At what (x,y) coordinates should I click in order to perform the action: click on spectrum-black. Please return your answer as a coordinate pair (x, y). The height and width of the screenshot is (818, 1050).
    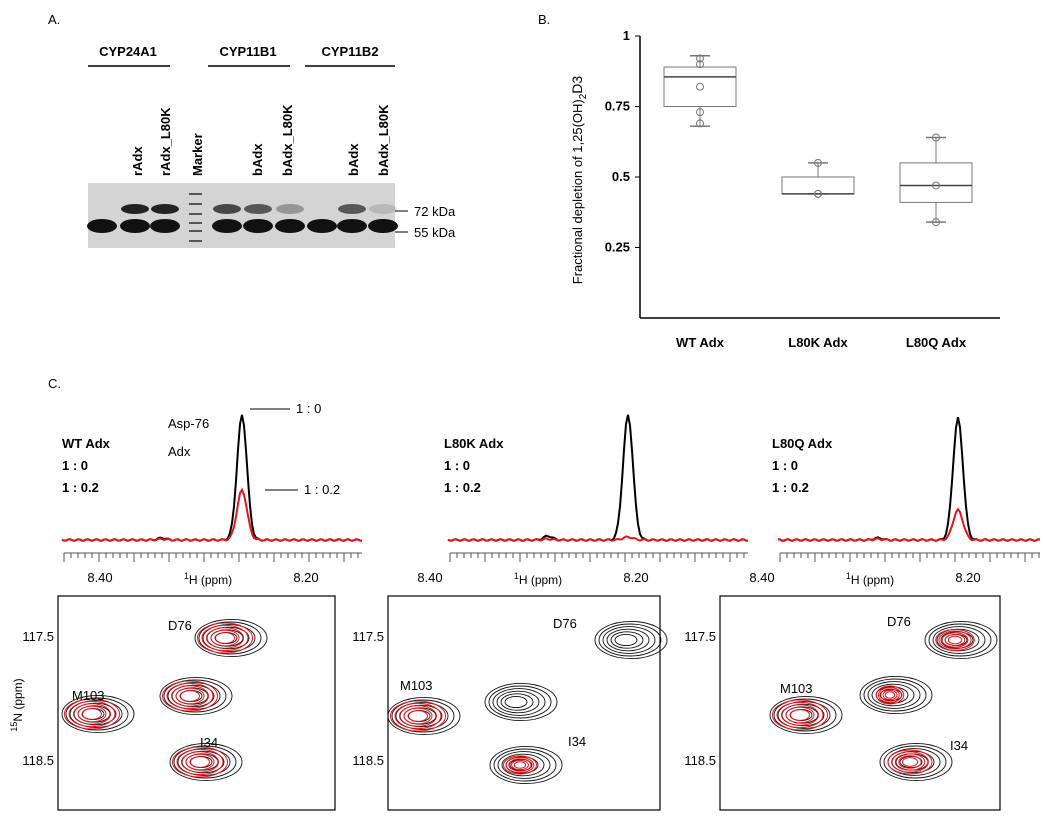
    Looking at the image, I should click on (598, 478).